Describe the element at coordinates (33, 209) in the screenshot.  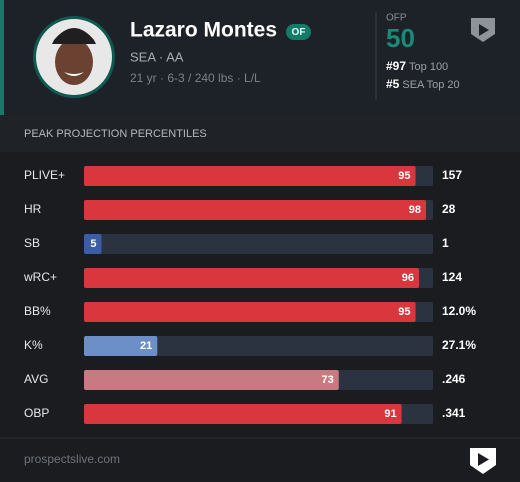
I see `stat-label: HR` at that location.